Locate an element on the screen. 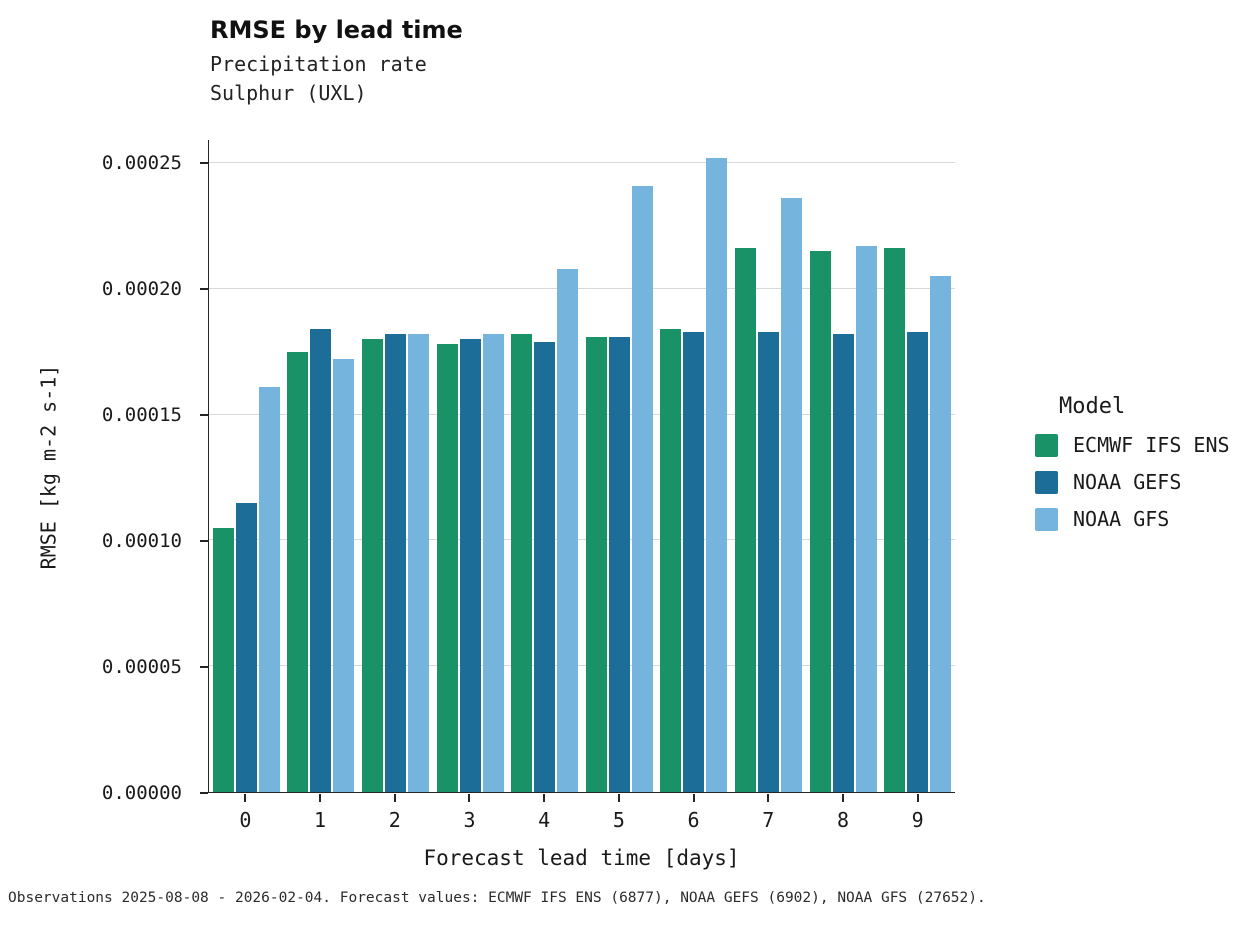 This screenshot has height=928, width=1250. legend-entry: ECMWF IFS ENS is located at coordinates (1132, 445).